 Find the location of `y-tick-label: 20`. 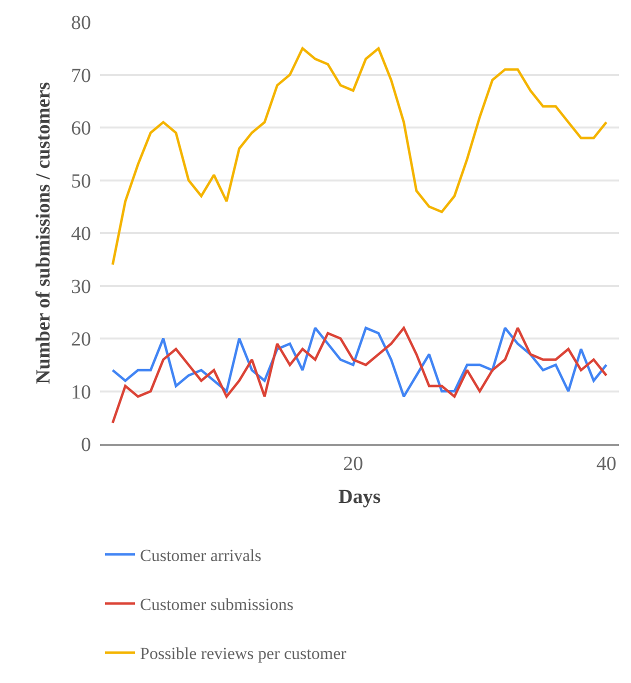

y-tick-label: 20 is located at coordinates (81, 339).